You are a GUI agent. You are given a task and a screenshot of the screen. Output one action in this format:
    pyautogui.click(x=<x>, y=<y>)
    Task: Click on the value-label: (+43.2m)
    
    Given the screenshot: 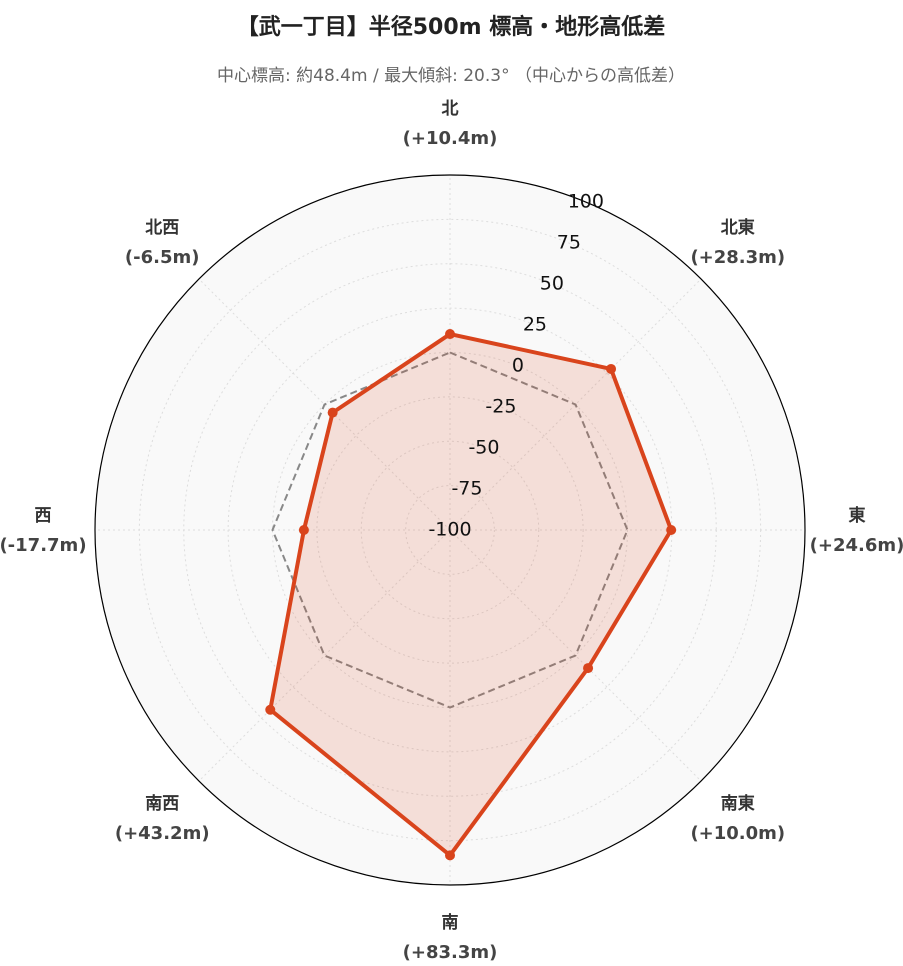 What is the action you would take?
    pyautogui.click(x=162, y=833)
    